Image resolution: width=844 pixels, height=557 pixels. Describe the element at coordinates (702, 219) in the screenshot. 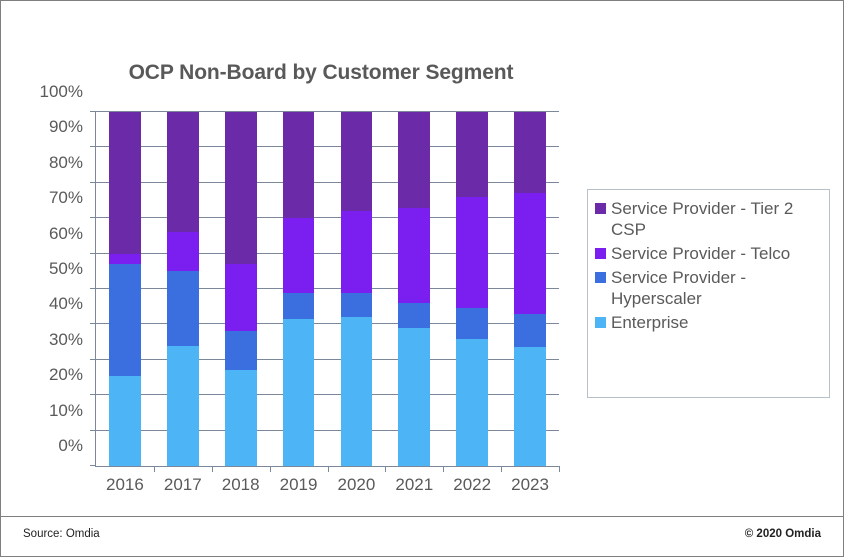

I see `legend-label: Service Provider - Tier 2 CSP` at that location.